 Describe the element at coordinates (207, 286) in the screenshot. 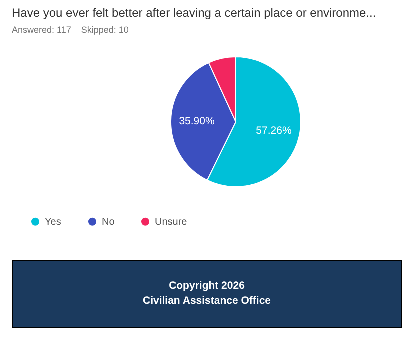

I see `text: Copyright 2026` at that location.